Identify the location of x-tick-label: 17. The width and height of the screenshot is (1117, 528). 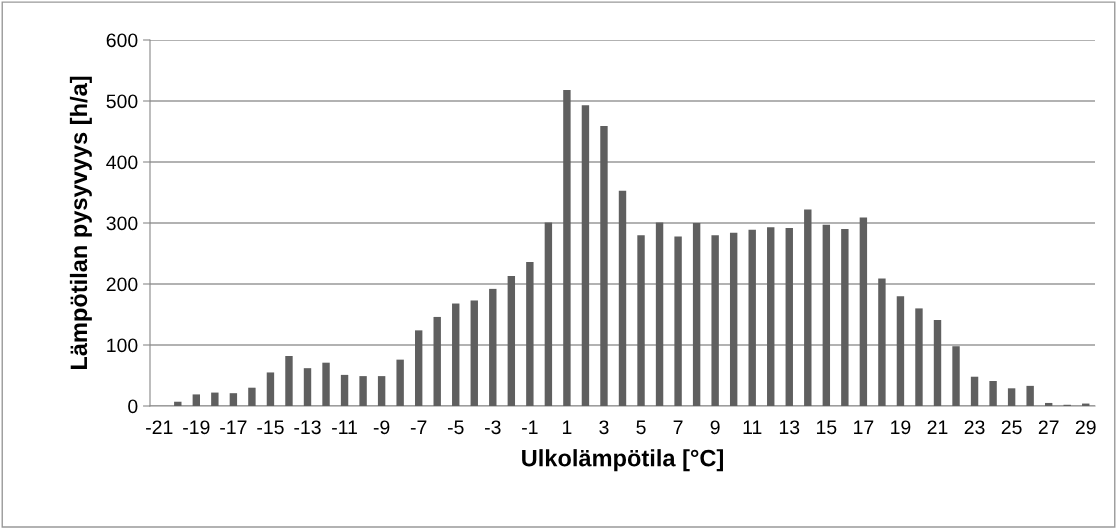
(864, 427).